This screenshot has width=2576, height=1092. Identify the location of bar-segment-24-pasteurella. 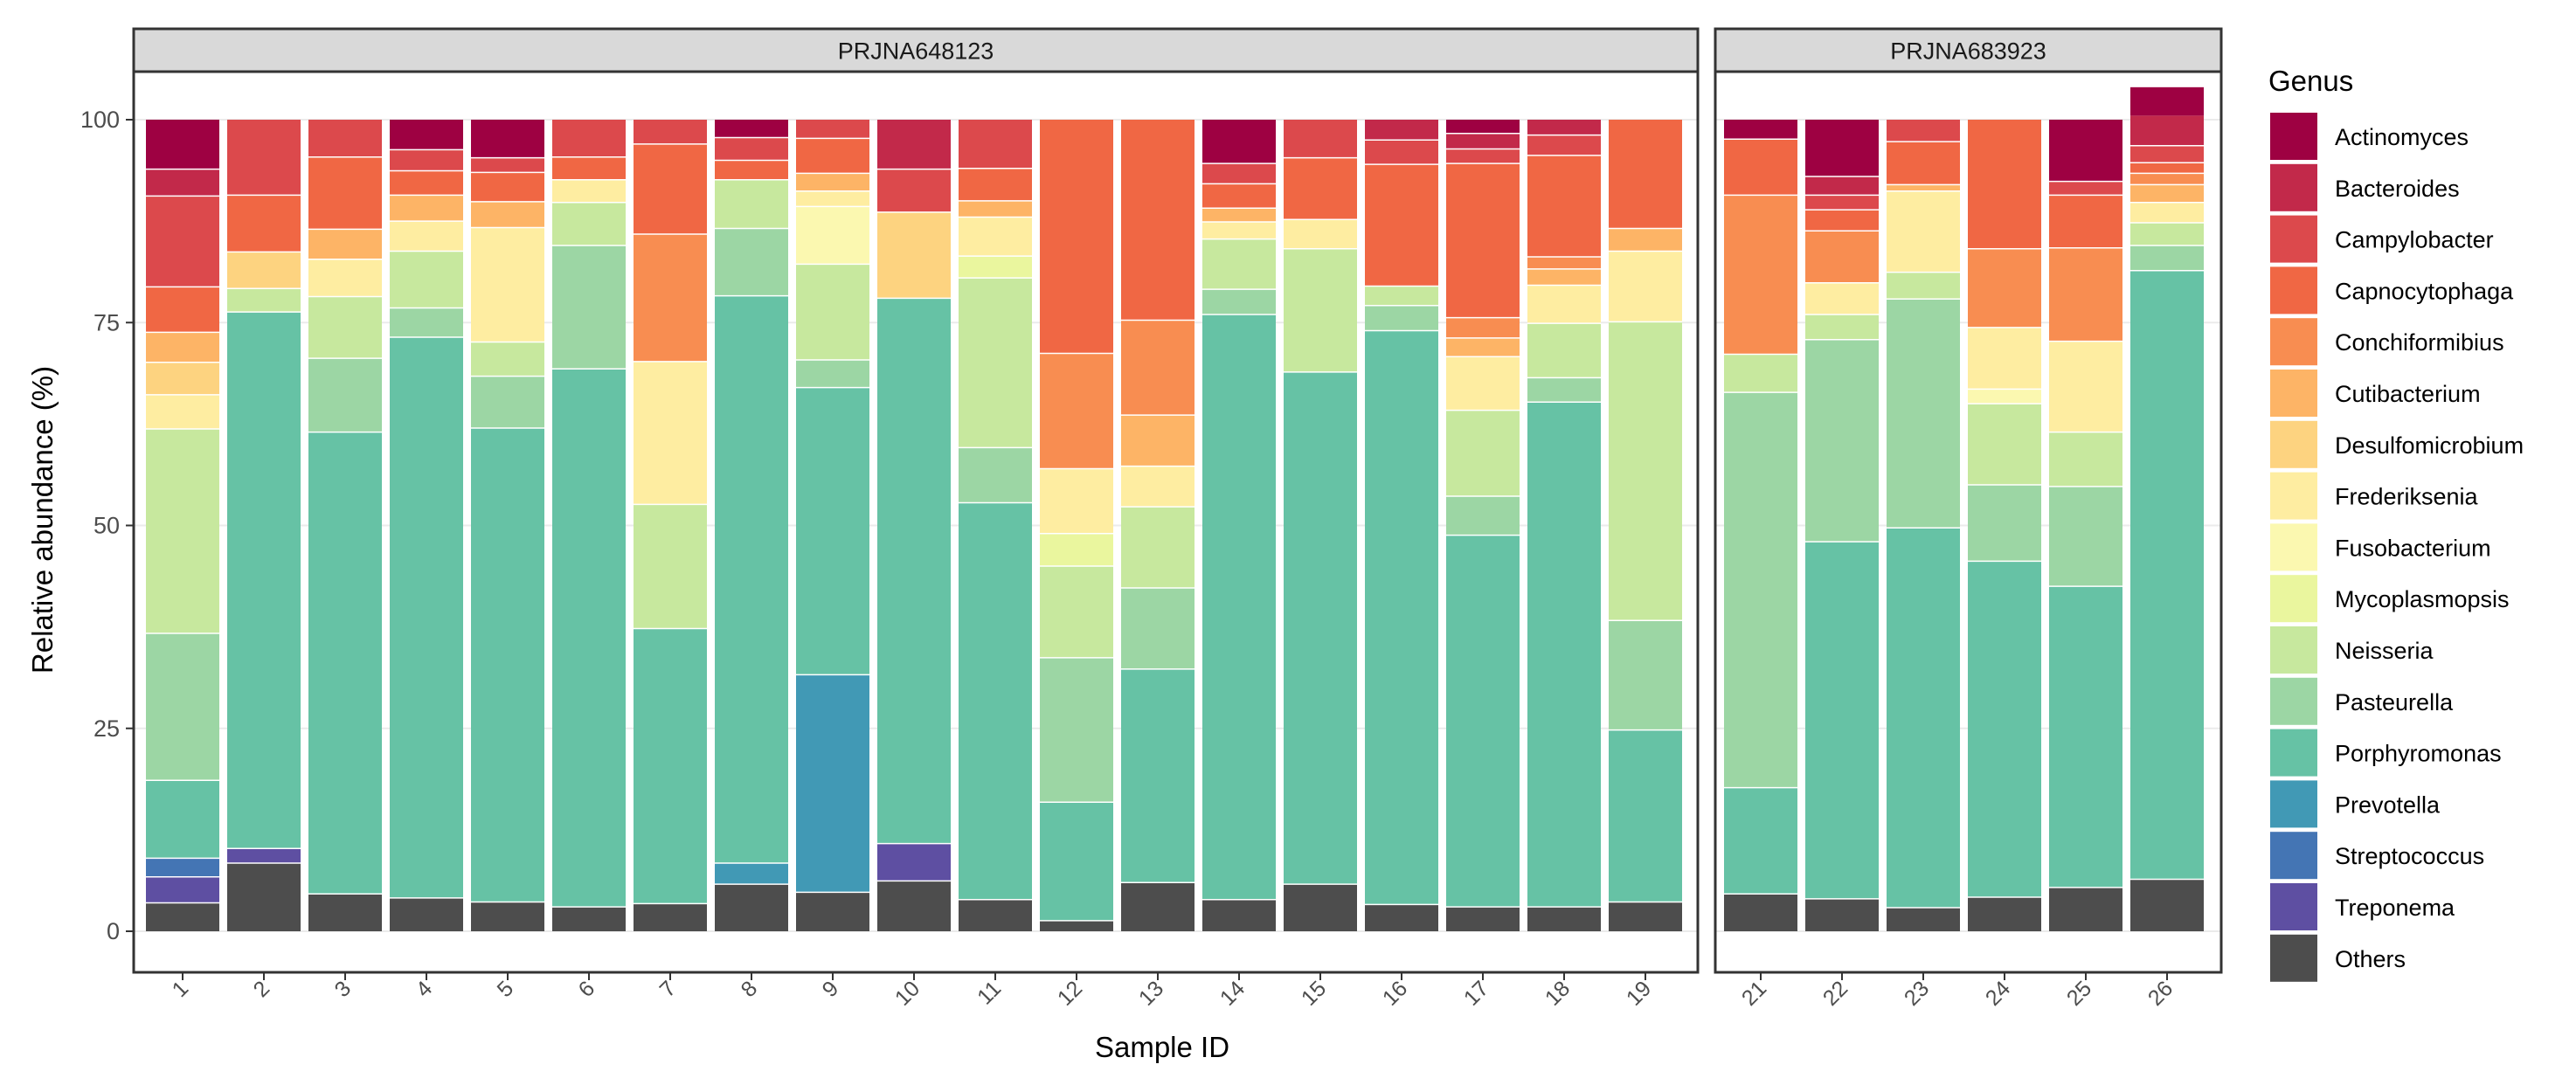
(2004, 523).